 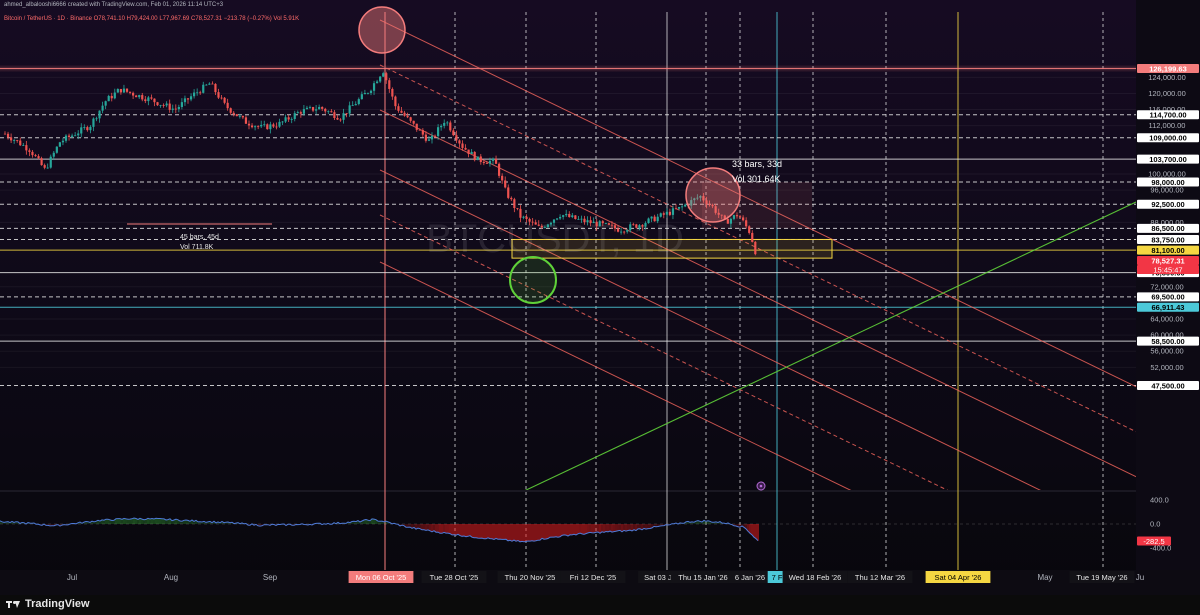 What do you see at coordinates (1153, 541) in the screenshot?
I see `osc-current-label: -282.5` at bounding box center [1153, 541].